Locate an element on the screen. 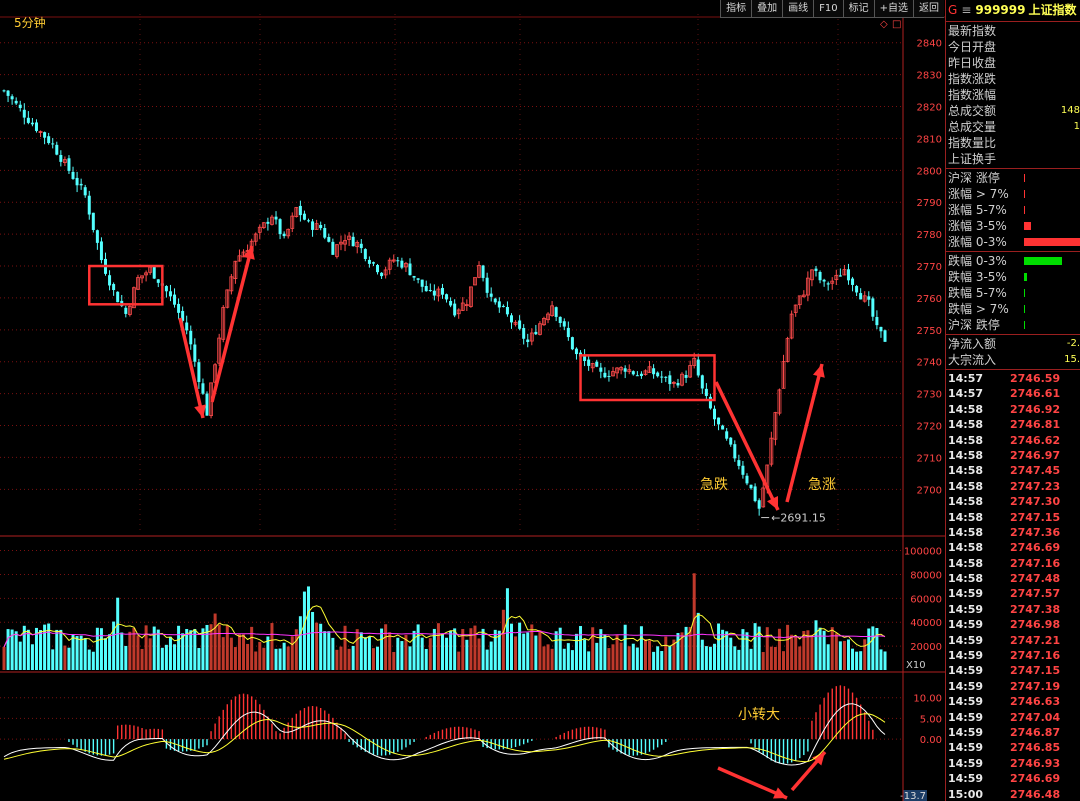  macd-tick-label: 0.00 is located at coordinates (931, 740).